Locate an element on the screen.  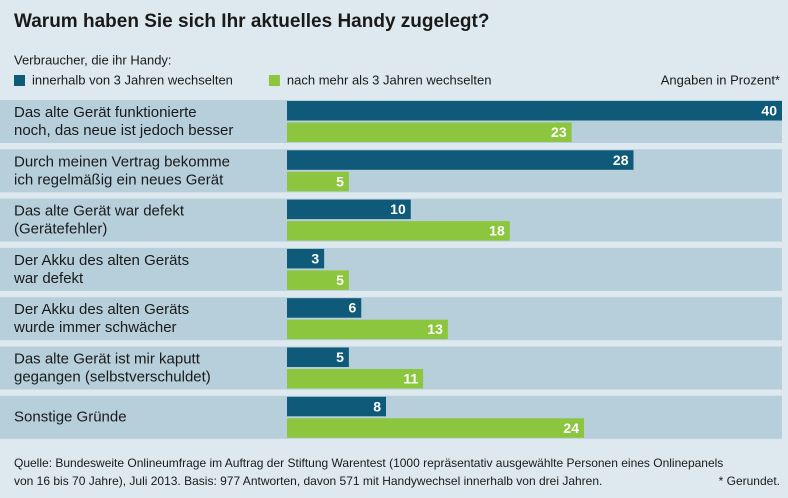
value-label: 18 is located at coordinates (497, 231).